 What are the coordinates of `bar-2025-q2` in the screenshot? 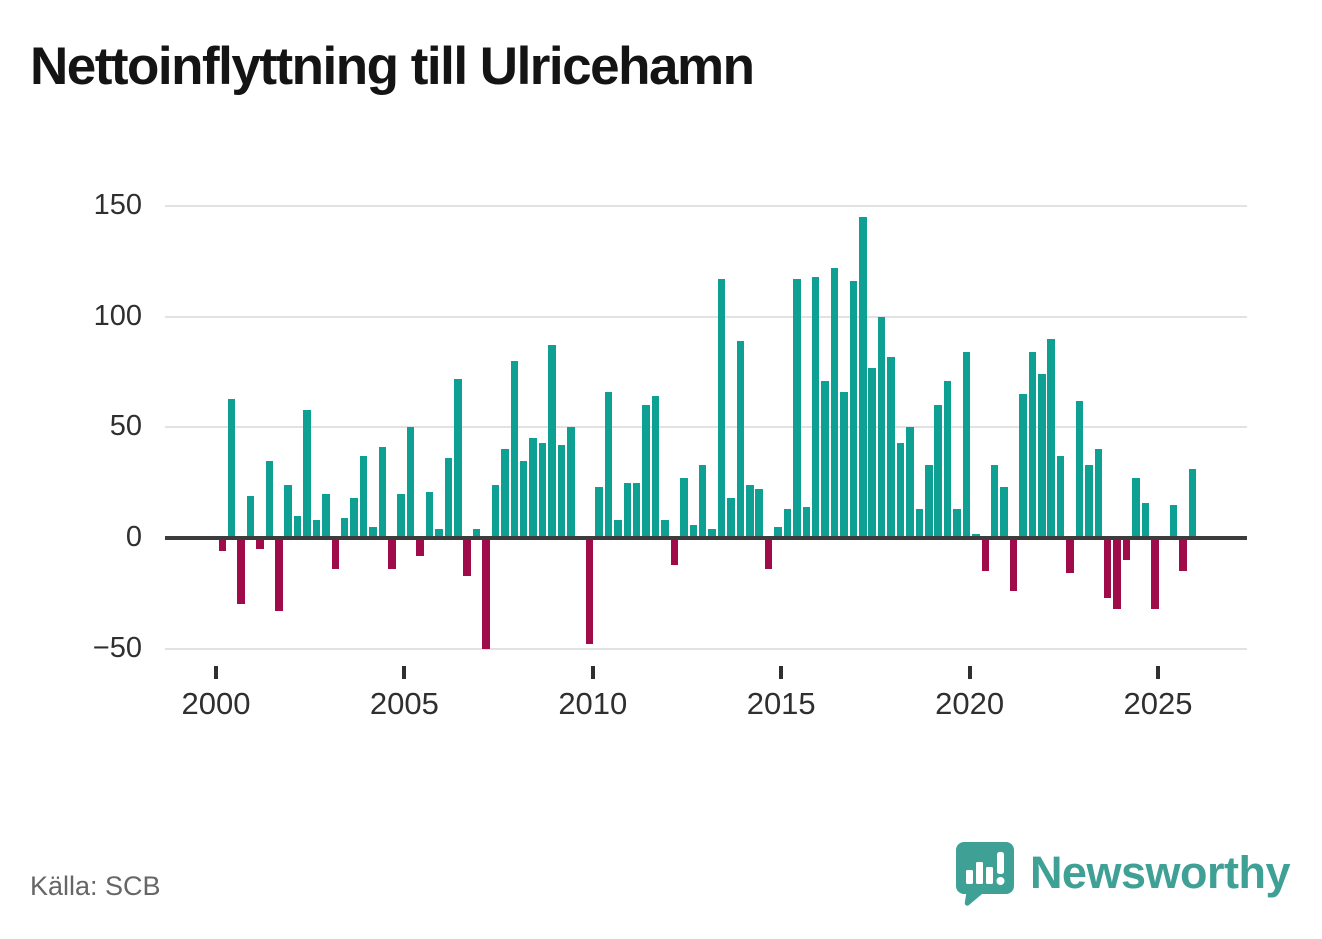 It's located at (1173, 521).